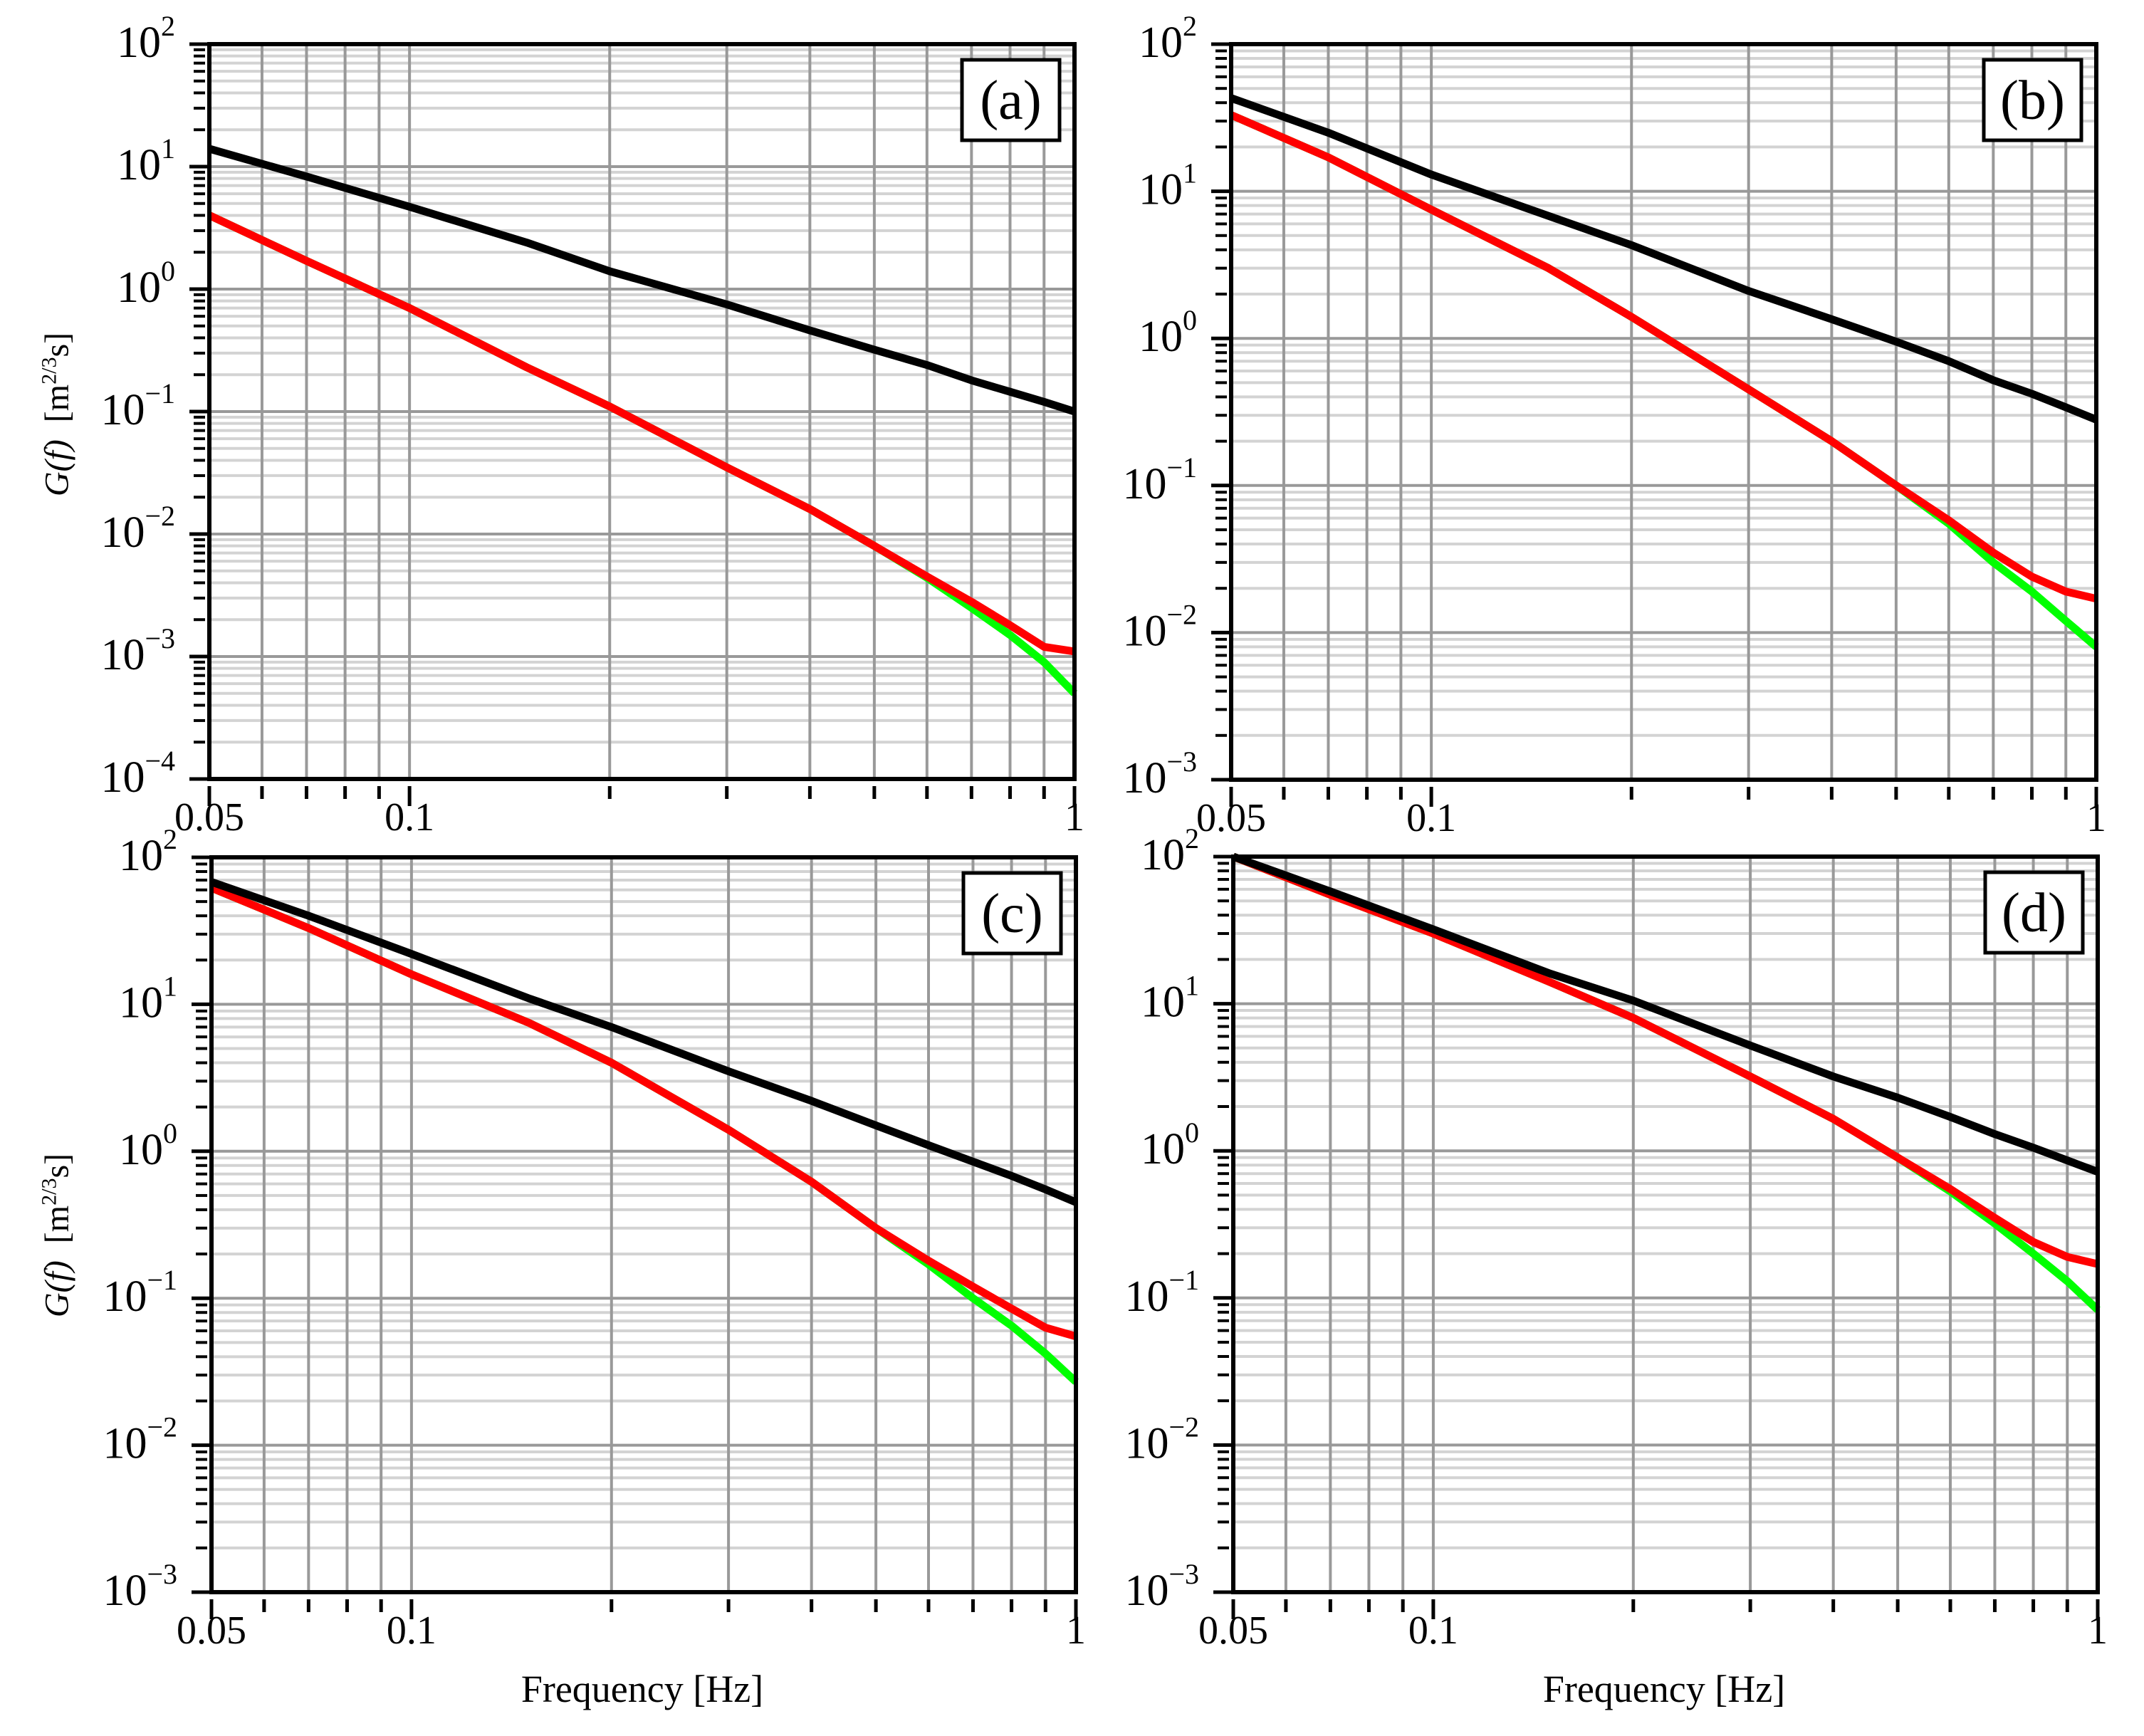 This screenshot has height=1736, width=2144. Describe the element at coordinates (1664, 1689) in the screenshot. I see `x-axis-label-right: Frequency [Hz]` at that location.